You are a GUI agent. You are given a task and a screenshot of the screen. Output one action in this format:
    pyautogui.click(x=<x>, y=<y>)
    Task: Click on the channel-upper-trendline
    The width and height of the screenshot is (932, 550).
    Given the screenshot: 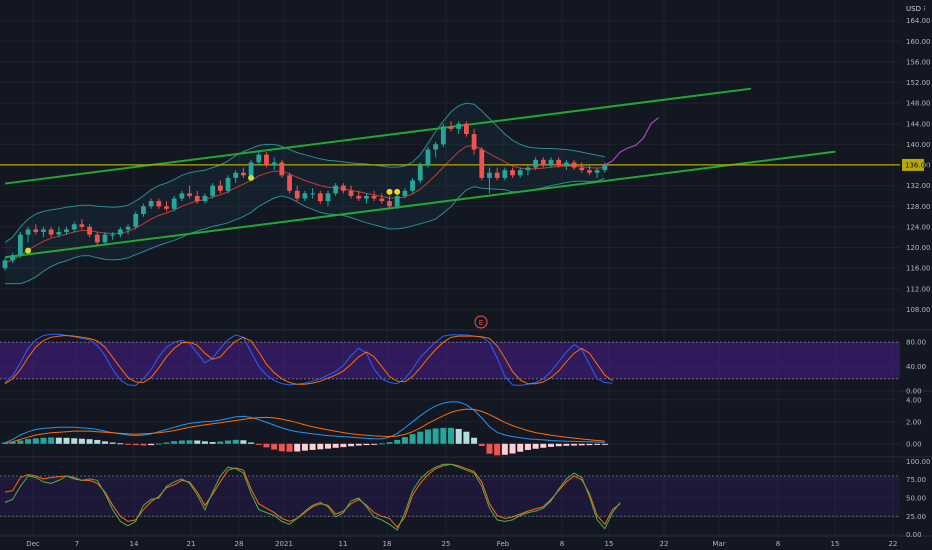 What is the action you would take?
    pyautogui.click(x=378, y=136)
    